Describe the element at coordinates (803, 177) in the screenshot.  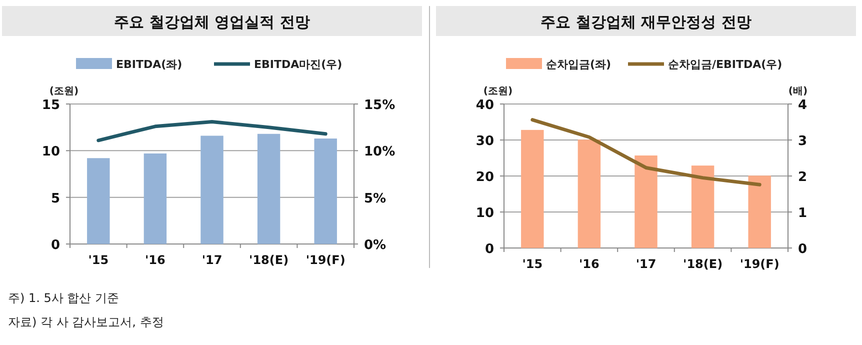
I see `y2-tick-label: 2` at that location.